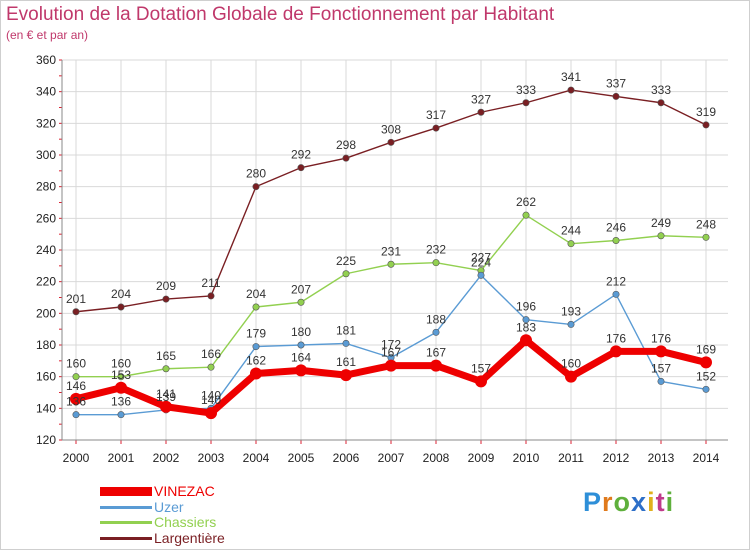  What do you see at coordinates (571, 231) in the screenshot?
I see `data-label-chassiers: 244` at bounding box center [571, 231].